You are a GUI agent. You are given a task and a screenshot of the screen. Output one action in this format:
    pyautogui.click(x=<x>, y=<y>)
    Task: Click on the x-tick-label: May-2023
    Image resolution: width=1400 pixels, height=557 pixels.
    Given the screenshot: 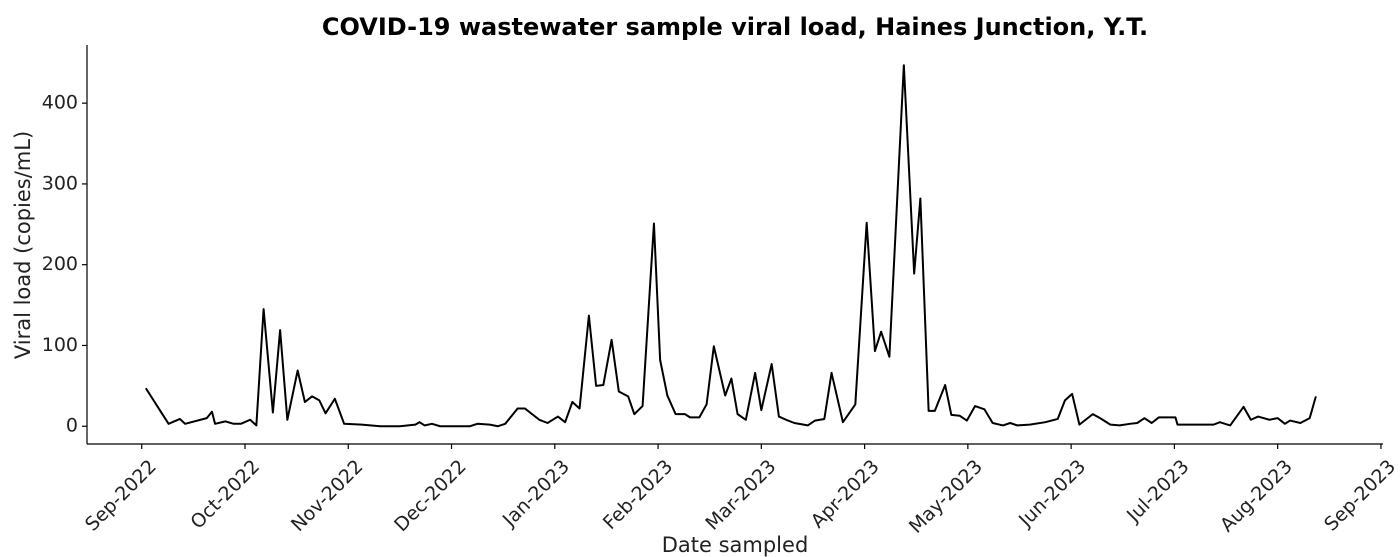 What is the action you would take?
    pyautogui.click(x=946, y=497)
    